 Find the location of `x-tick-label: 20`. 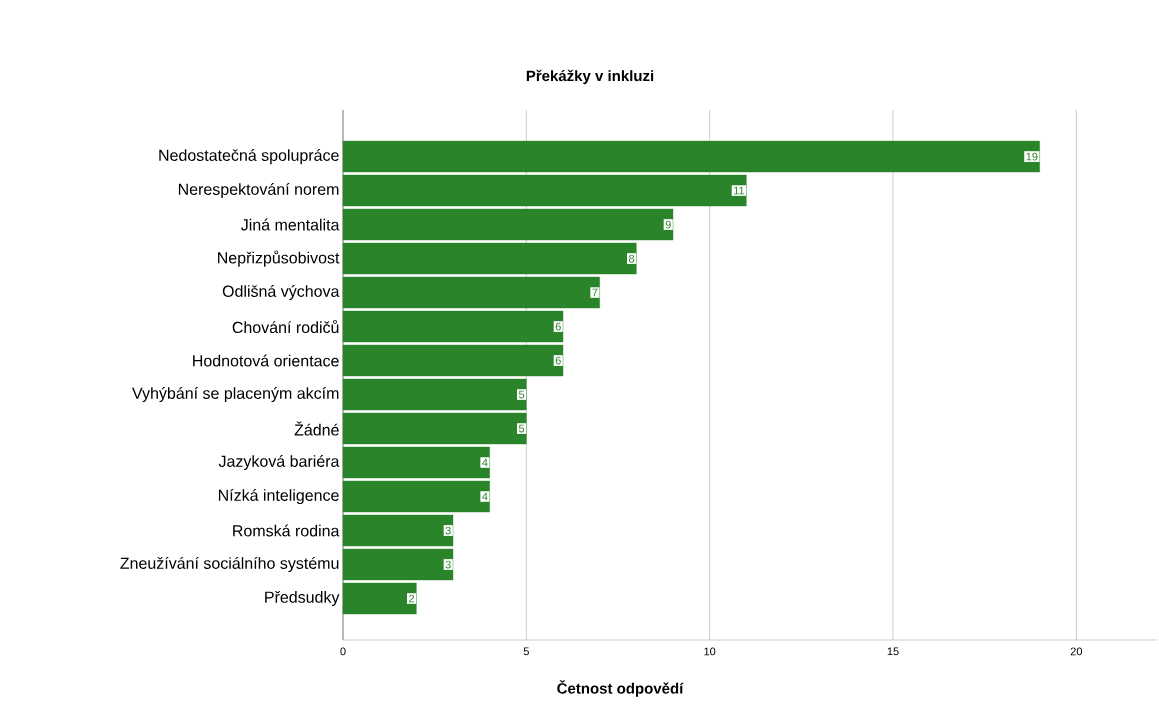

x-tick-label: 20 is located at coordinates (1076, 651).